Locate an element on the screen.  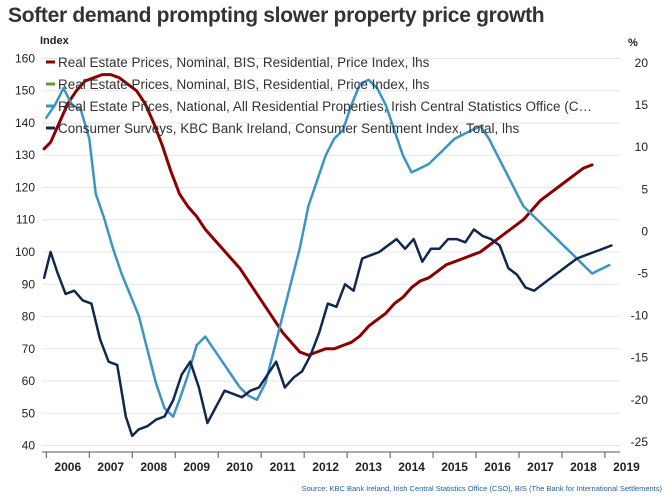
y-left-tick-50: 50 is located at coordinates (29, 413).